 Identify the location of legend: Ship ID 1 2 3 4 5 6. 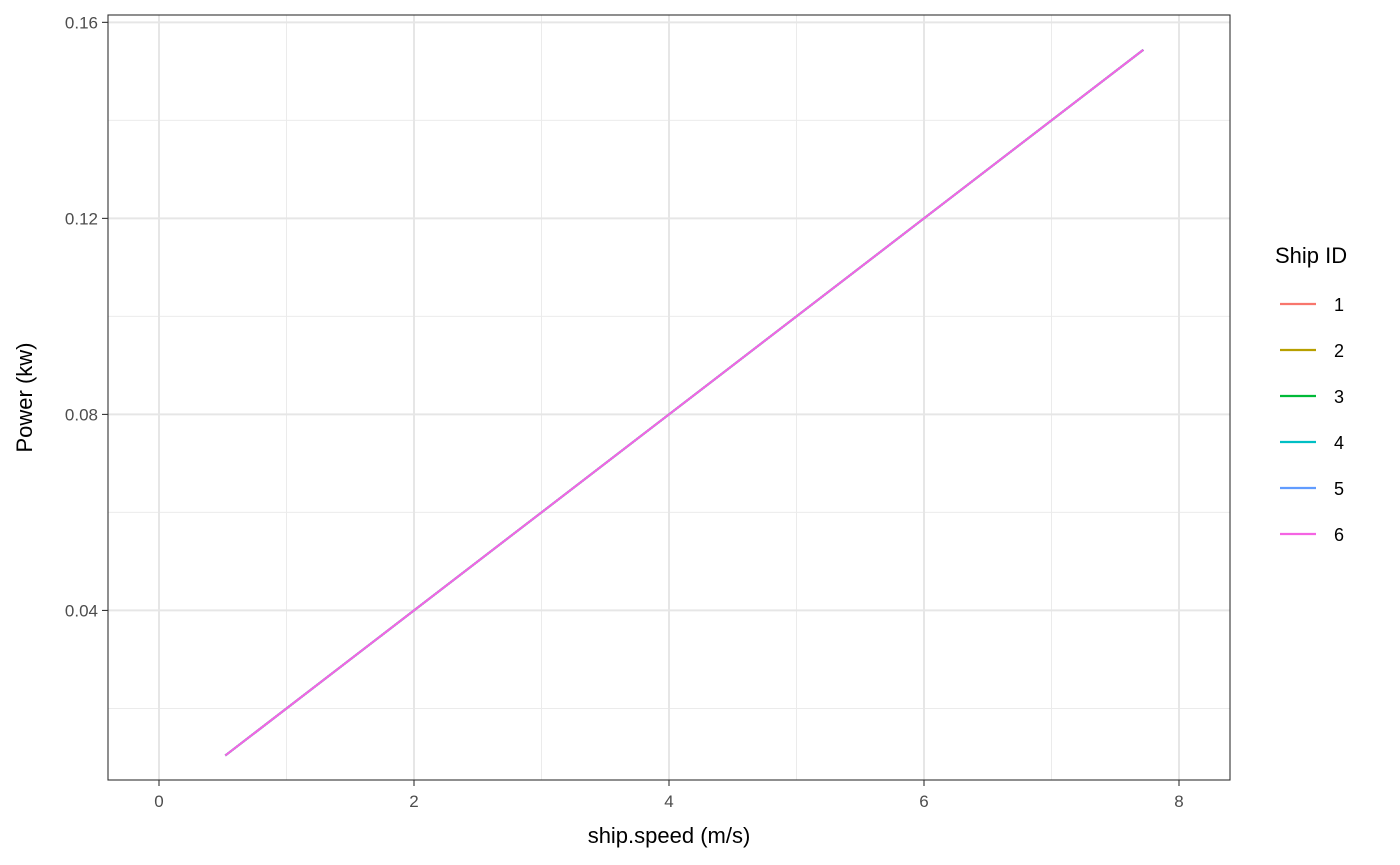
(1311, 394).